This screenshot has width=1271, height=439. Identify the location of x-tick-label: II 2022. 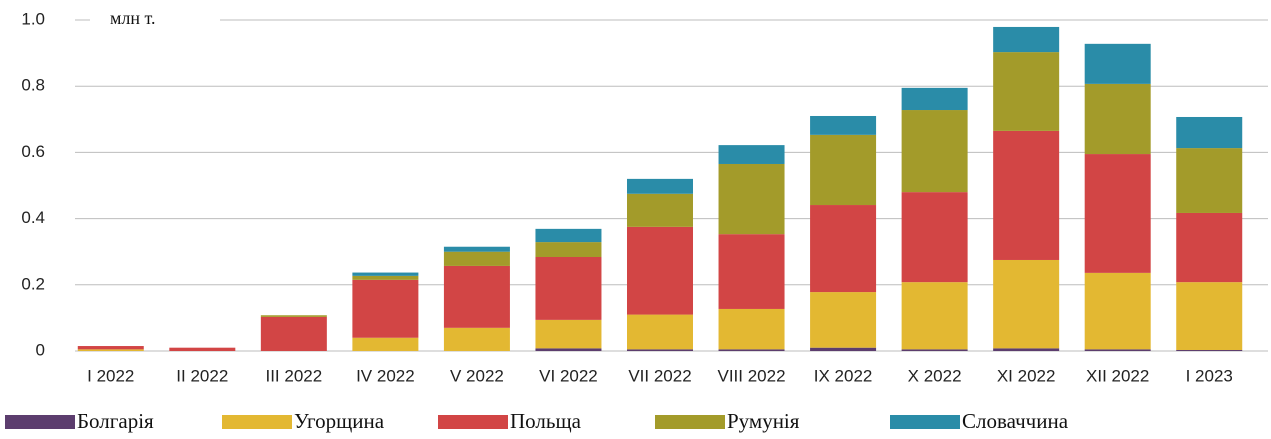
(202, 375).